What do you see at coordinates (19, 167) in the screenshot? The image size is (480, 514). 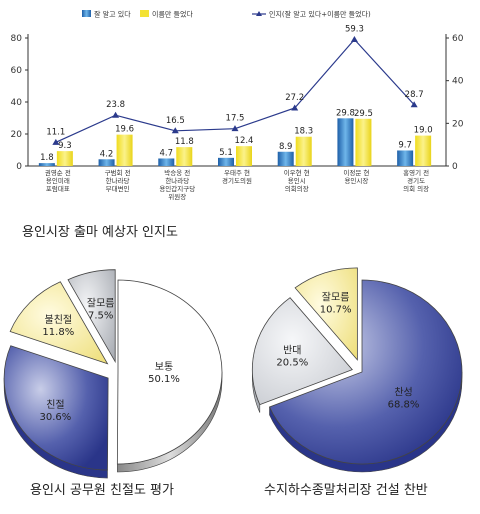 I see `left-tick-label: 0` at bounding box center [19, 167].